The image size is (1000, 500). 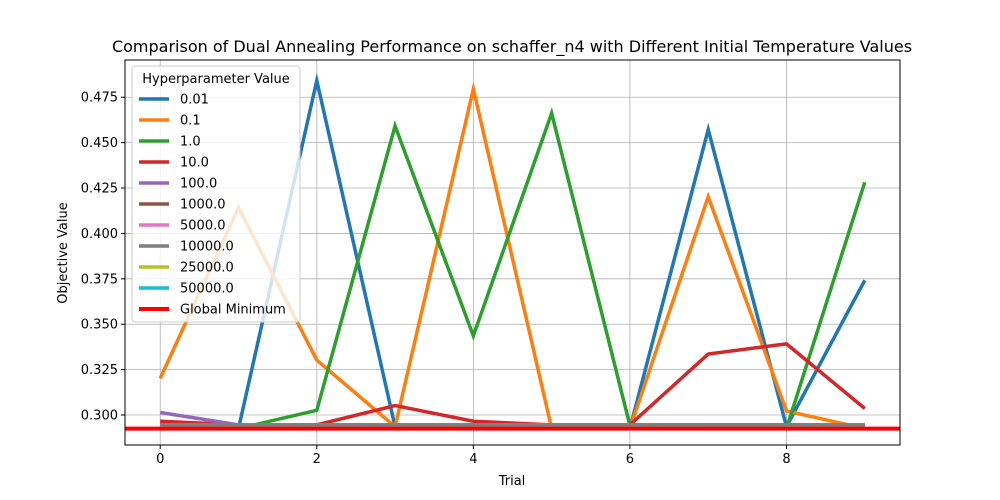 What do you see at coordinates (216, 79) in the screenshot?
I see `legend-title: Hyperparameter Value` at bounding box center [216, 79].